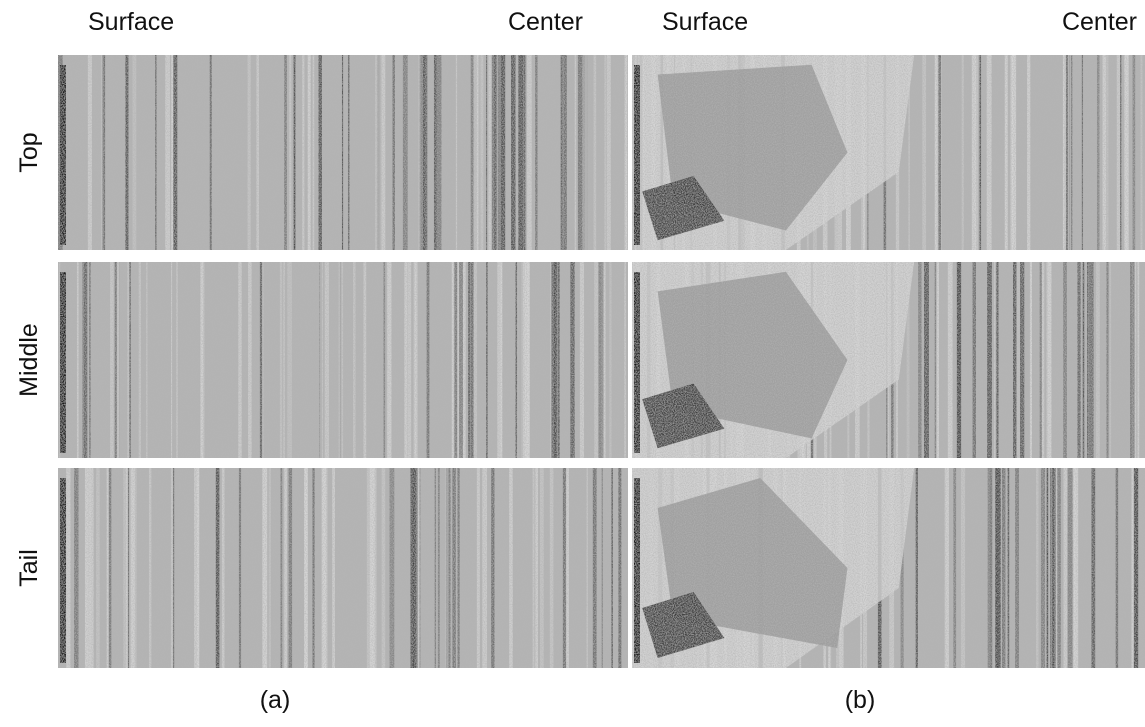  Describe the element at coordinates (29, 152) in the screenshot. I see `row-label: Top` at that location.